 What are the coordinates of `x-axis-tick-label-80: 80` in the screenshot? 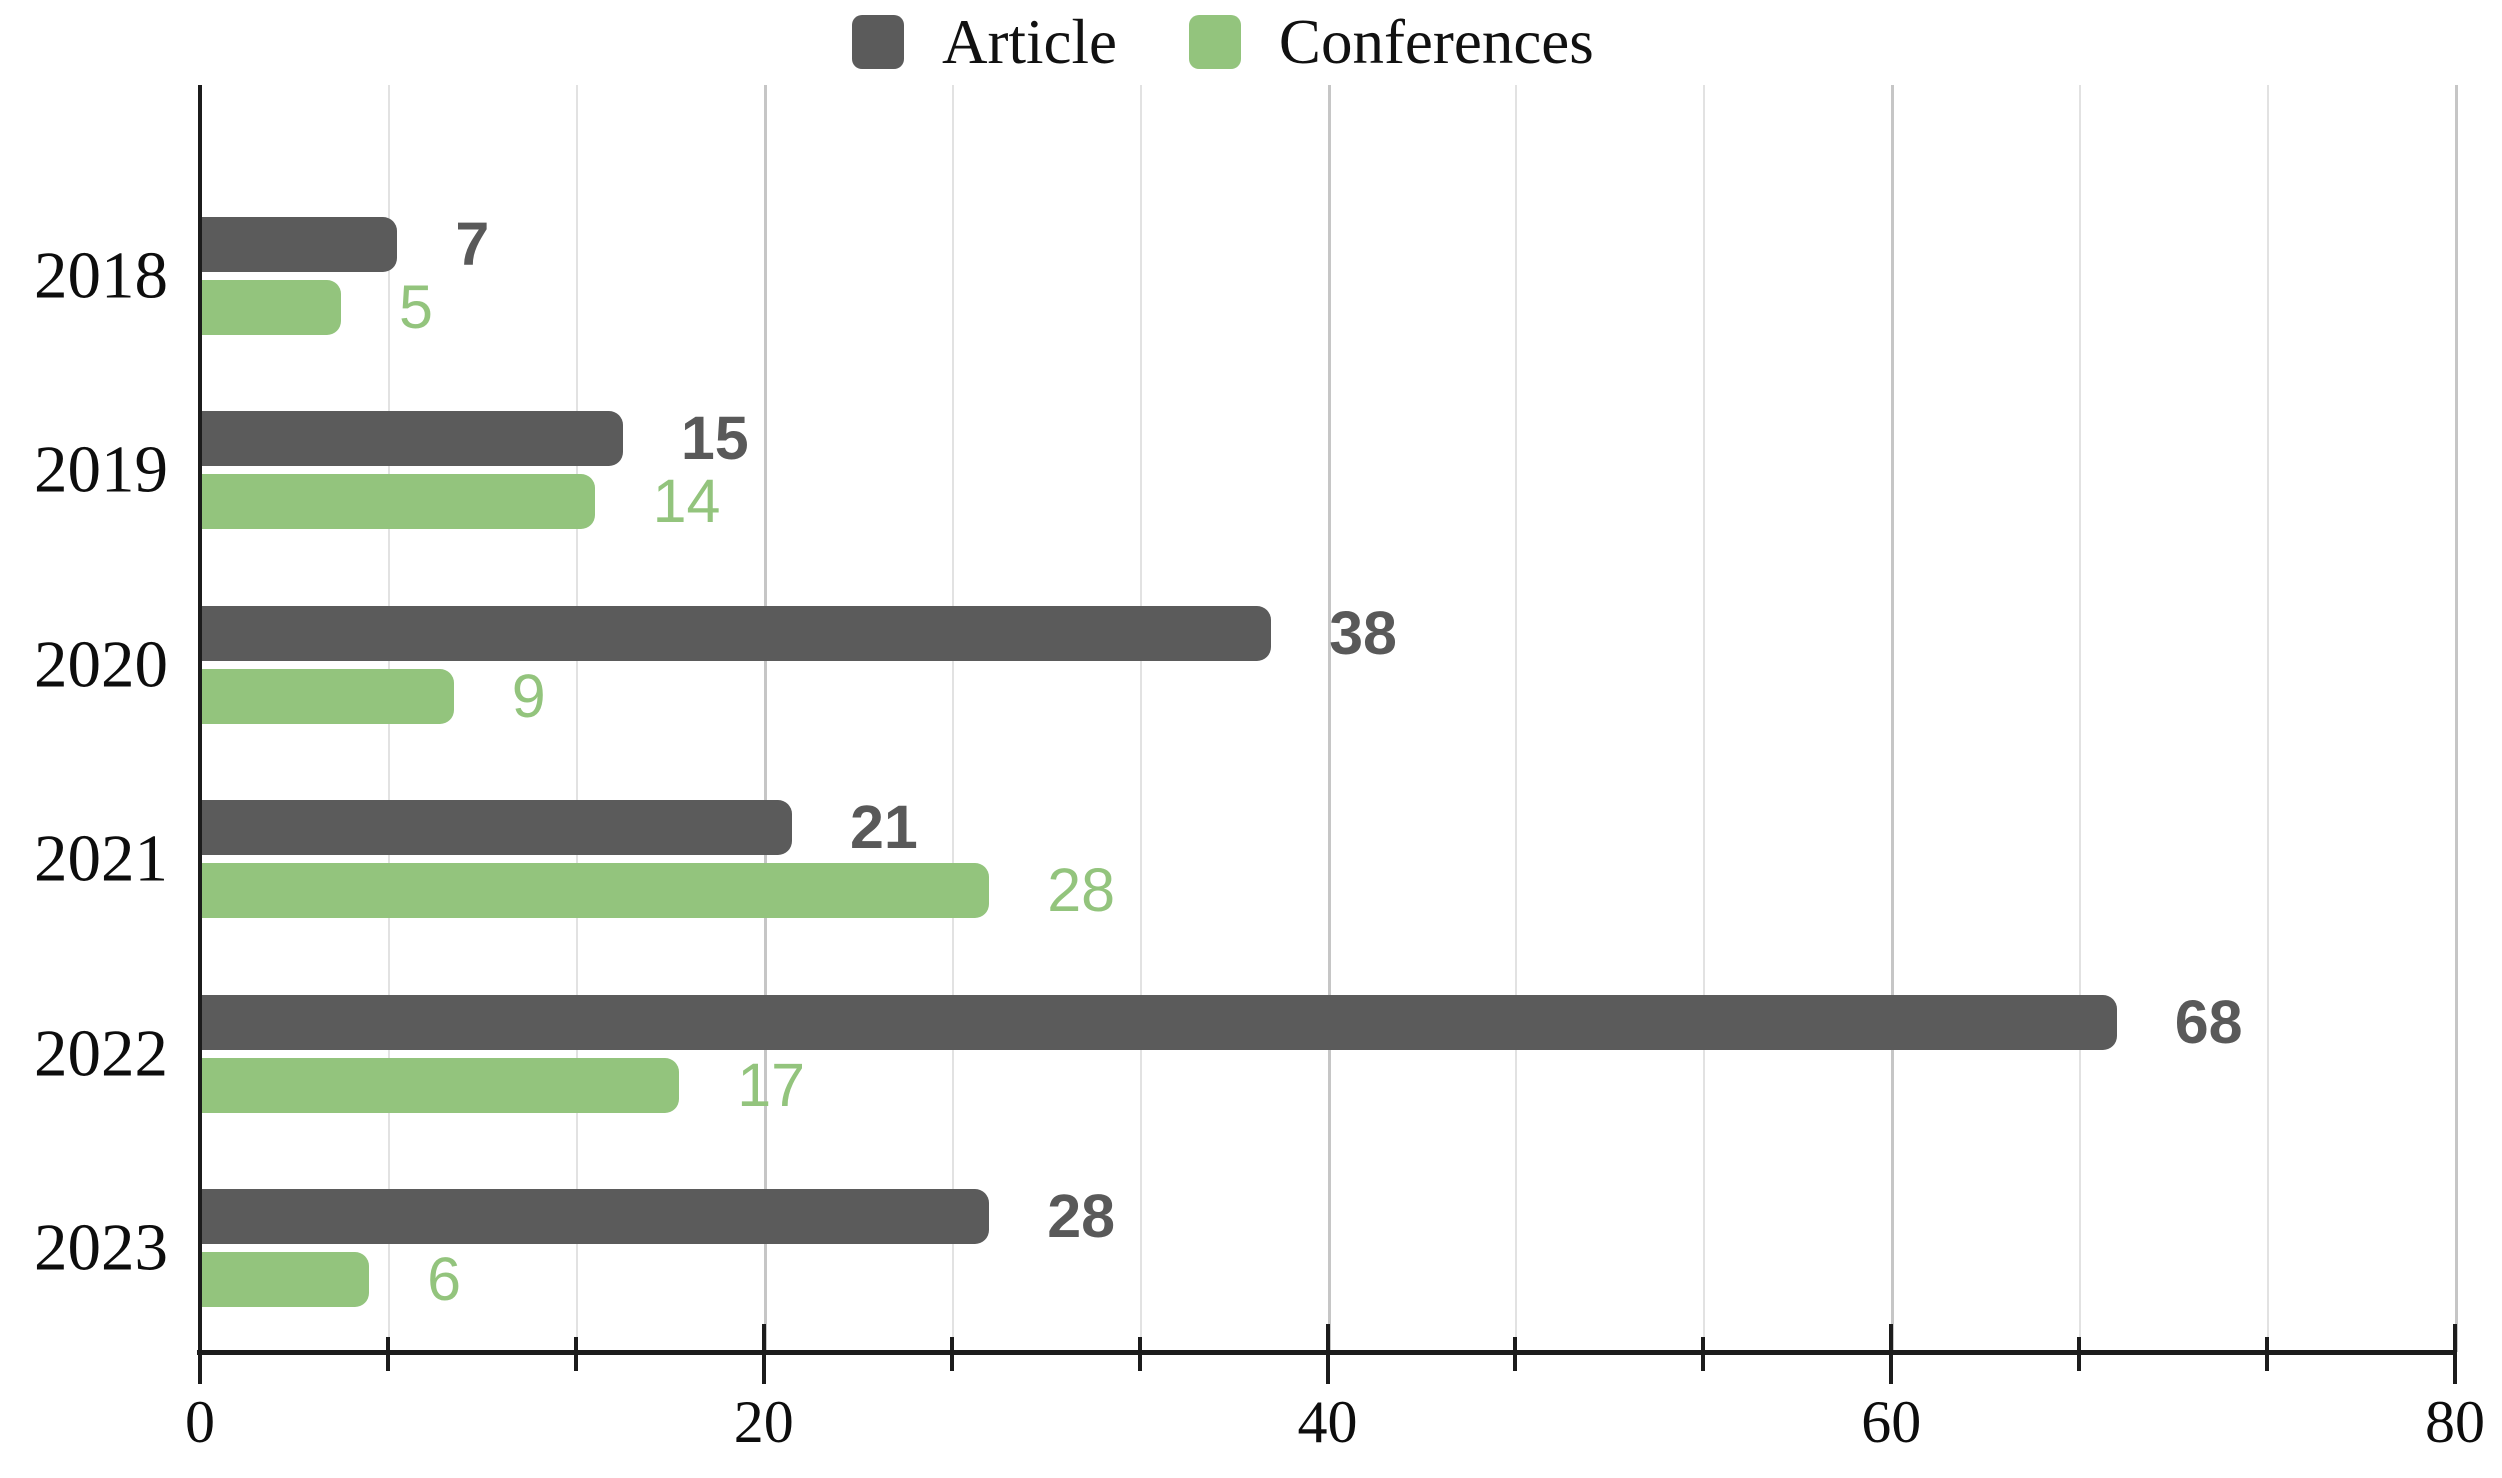 It's located at (2455, 1422).